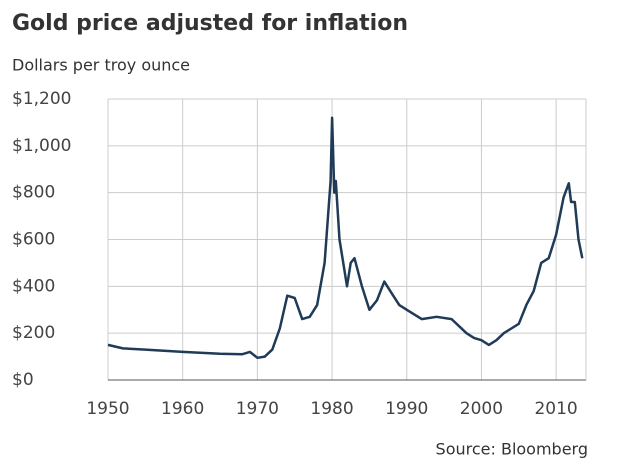 This screenshot has height=470, width=624. What do you see at coordinates (182, 409) in the screenshot?
I see `x-tick-label: 1960` at bounding box center [182, 409].